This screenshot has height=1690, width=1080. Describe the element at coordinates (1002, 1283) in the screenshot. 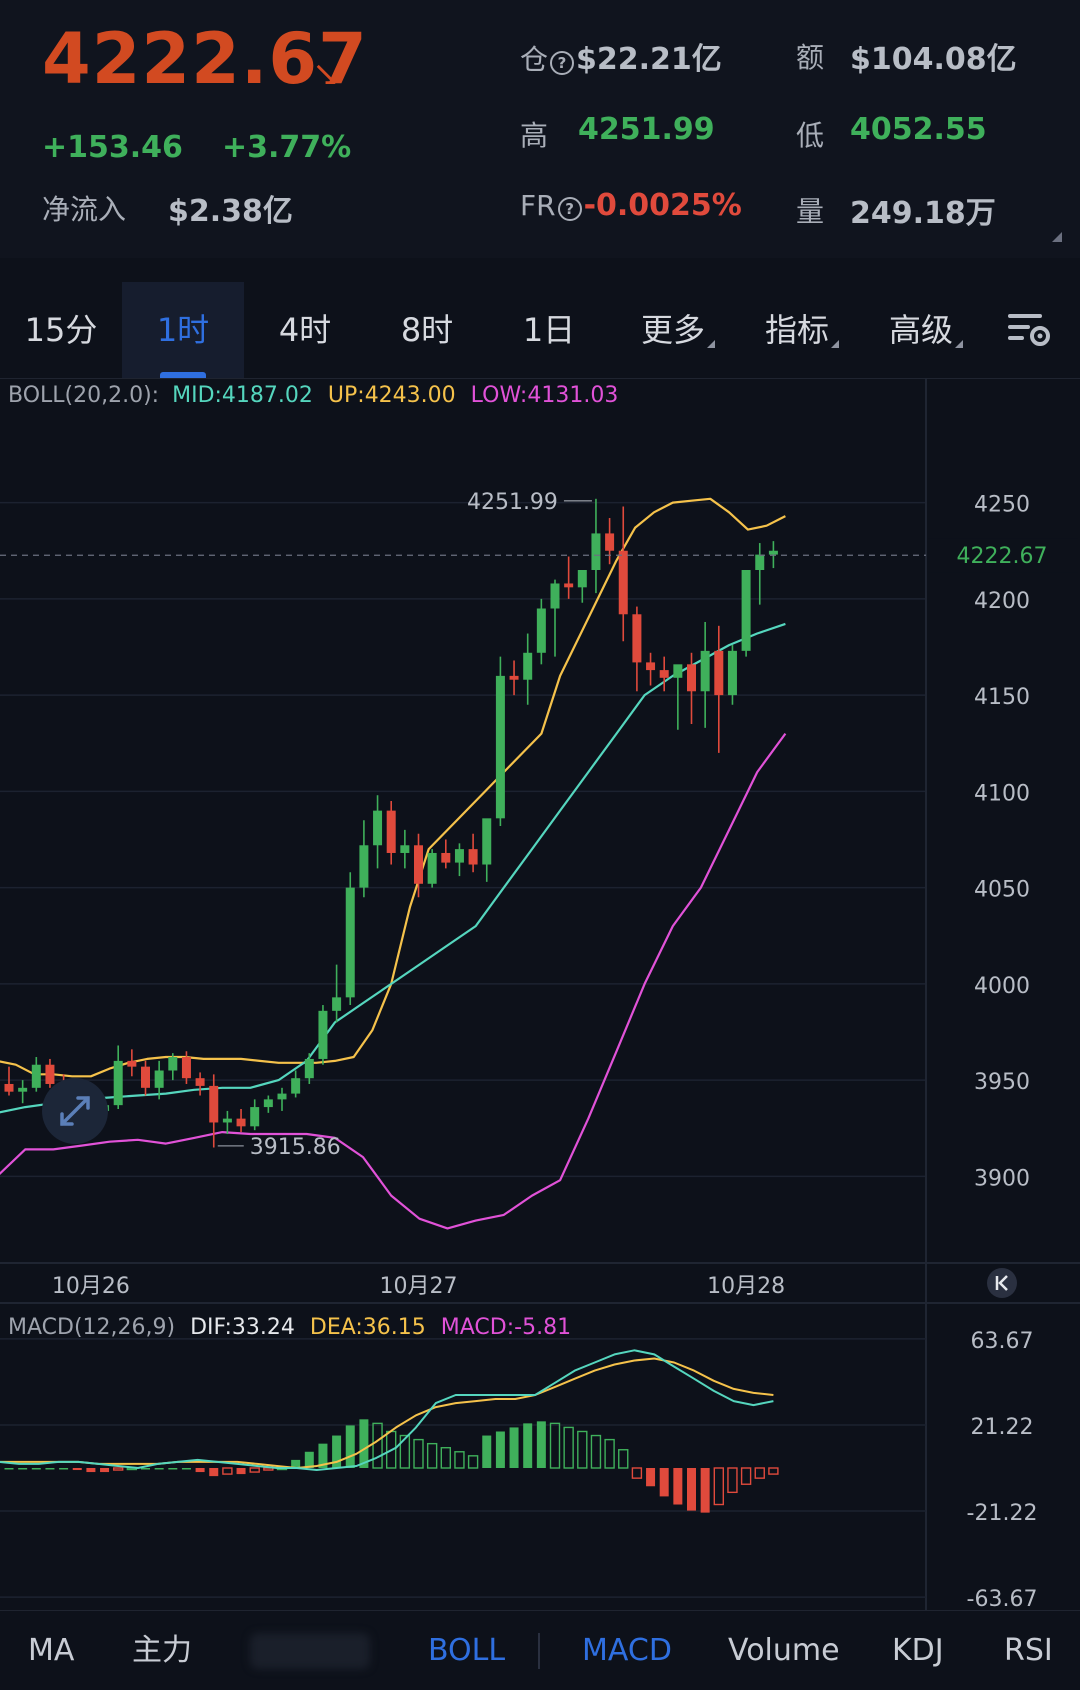

I see `scroll-left-icon` at that location.